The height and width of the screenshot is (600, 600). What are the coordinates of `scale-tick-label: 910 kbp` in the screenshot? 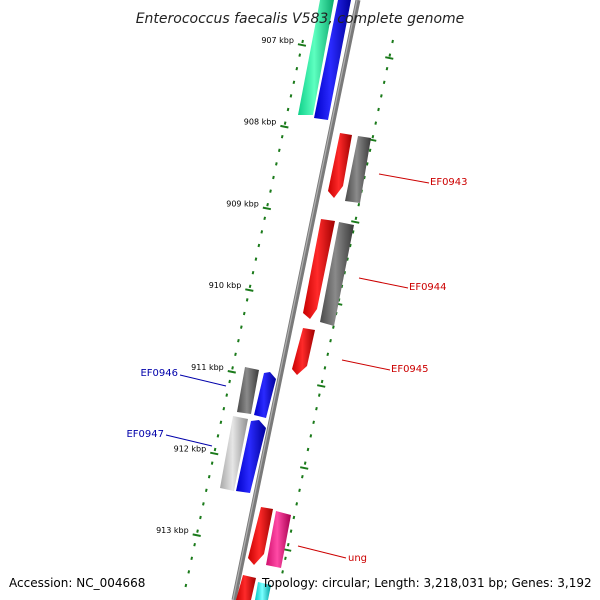 It's located at (225, 285).